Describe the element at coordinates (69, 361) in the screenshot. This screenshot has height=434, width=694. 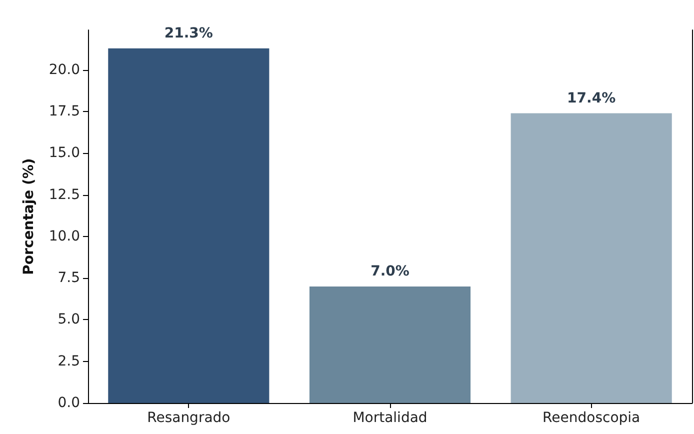
I see `y-tick-label: 2.5` at that location.